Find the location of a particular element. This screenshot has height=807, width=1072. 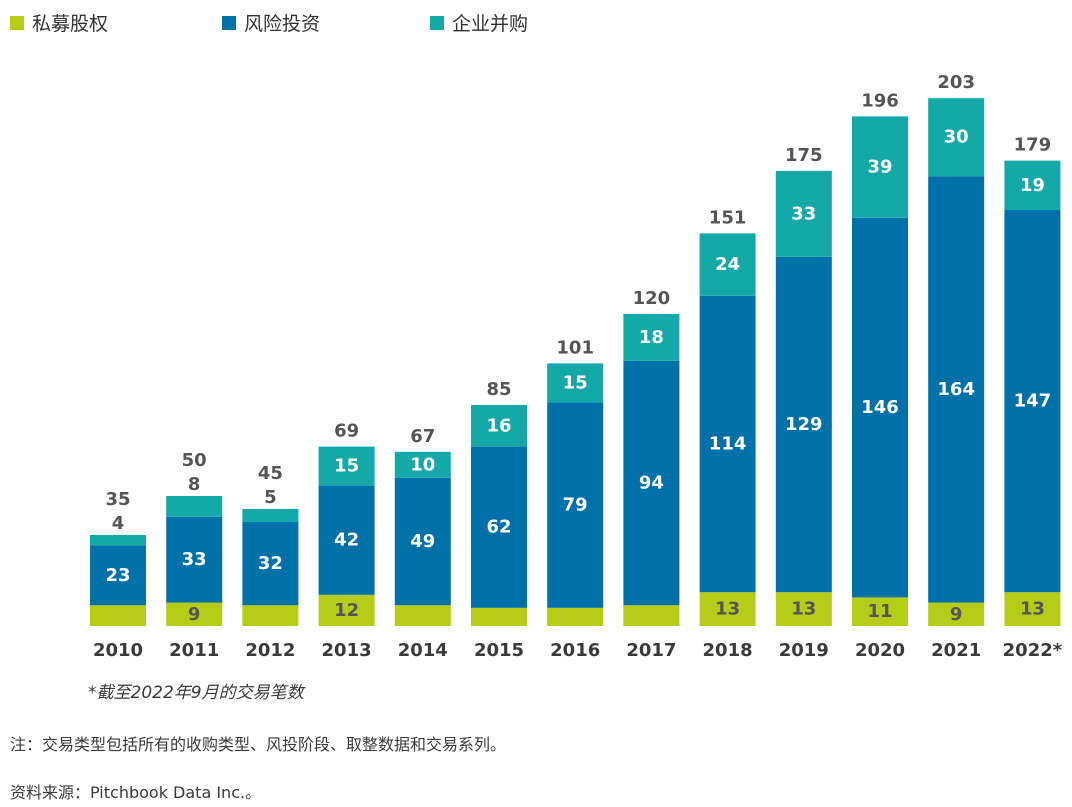

data-label-2020-2: 39 is located at coordinates (879, 167).